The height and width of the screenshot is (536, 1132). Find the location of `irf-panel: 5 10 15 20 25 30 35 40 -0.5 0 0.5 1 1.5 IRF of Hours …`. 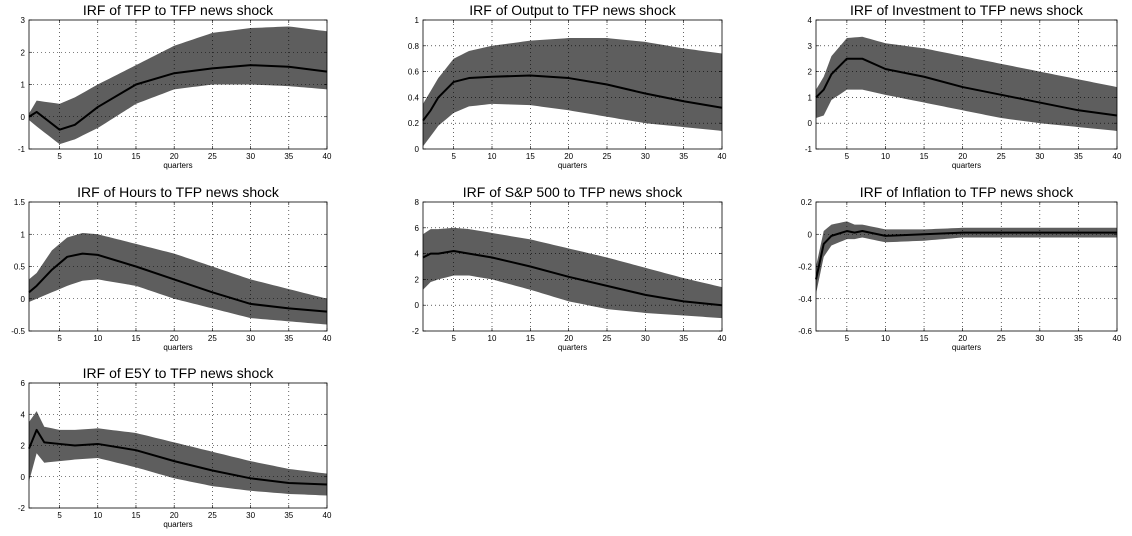

irf-panel: 5 10 15 20 25 30 35 40 -0.5 0 0.5 1 1.5 IRF of Hours … is located at coordinates (171, 268).